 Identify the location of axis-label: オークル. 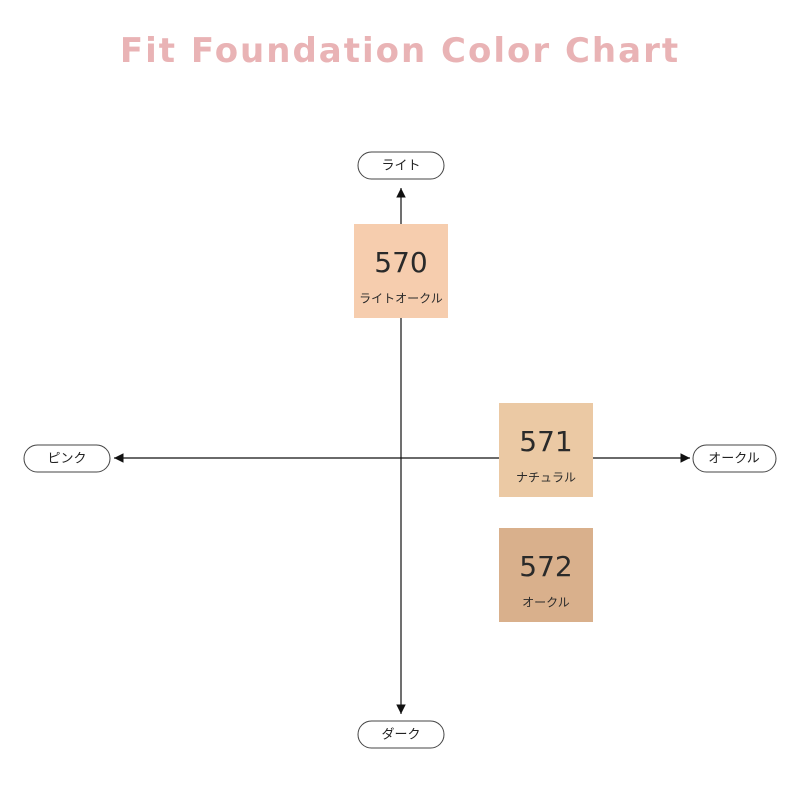
(734, 459).